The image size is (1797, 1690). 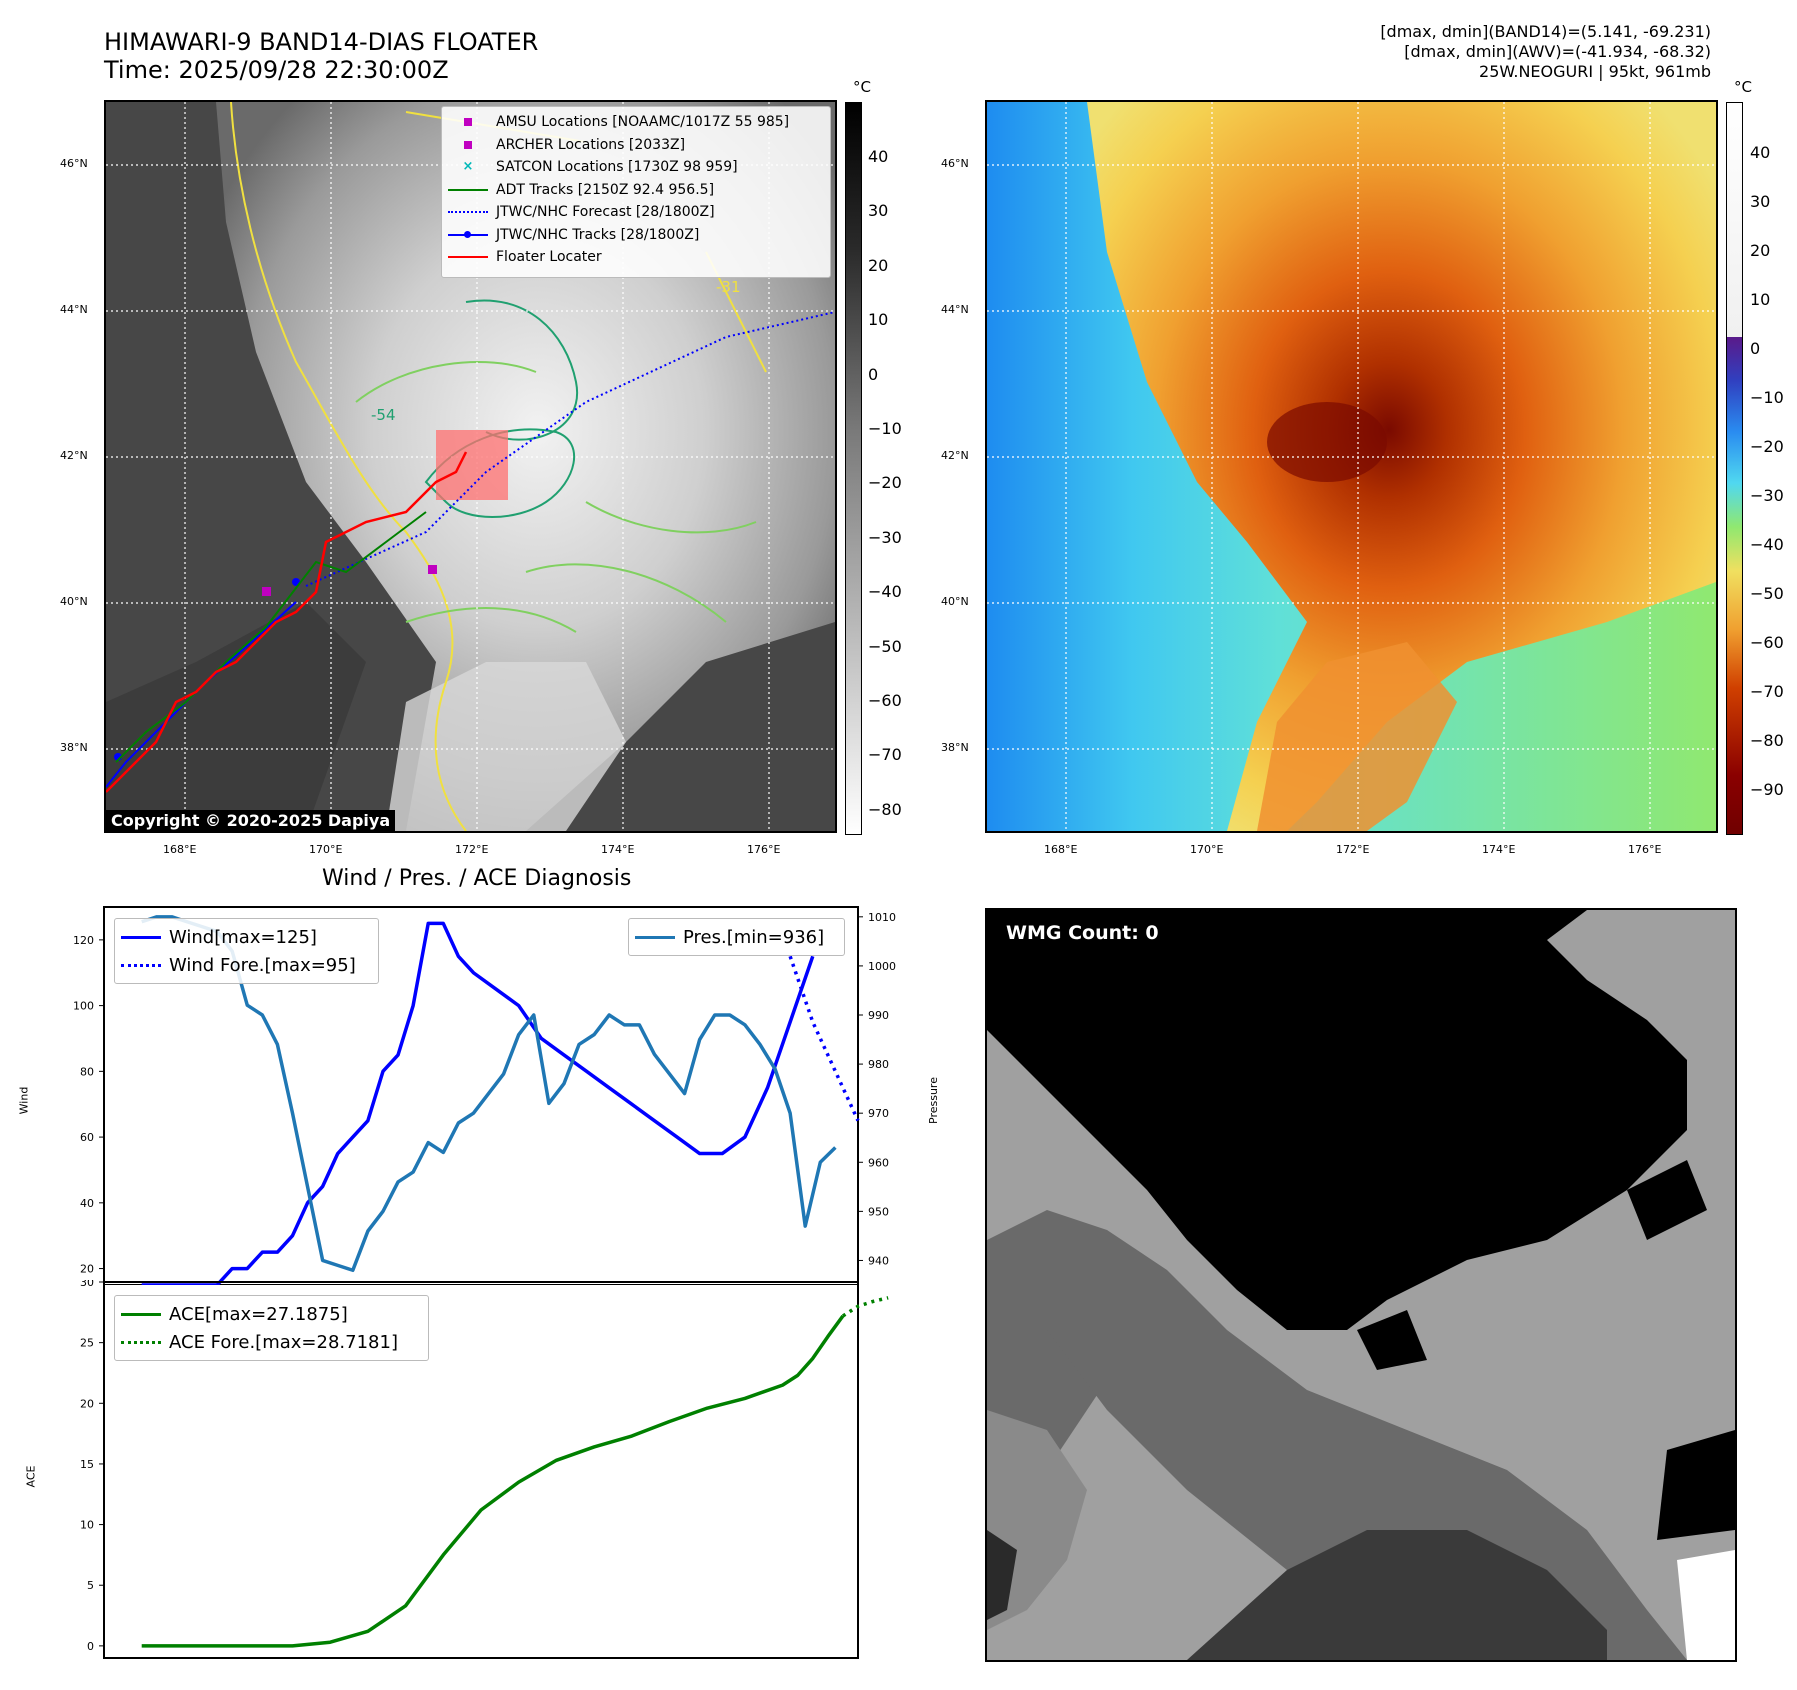 I want to click on copyright-label: Copyright © 2020-2025 Dapiya, so click(x=251, y=820).